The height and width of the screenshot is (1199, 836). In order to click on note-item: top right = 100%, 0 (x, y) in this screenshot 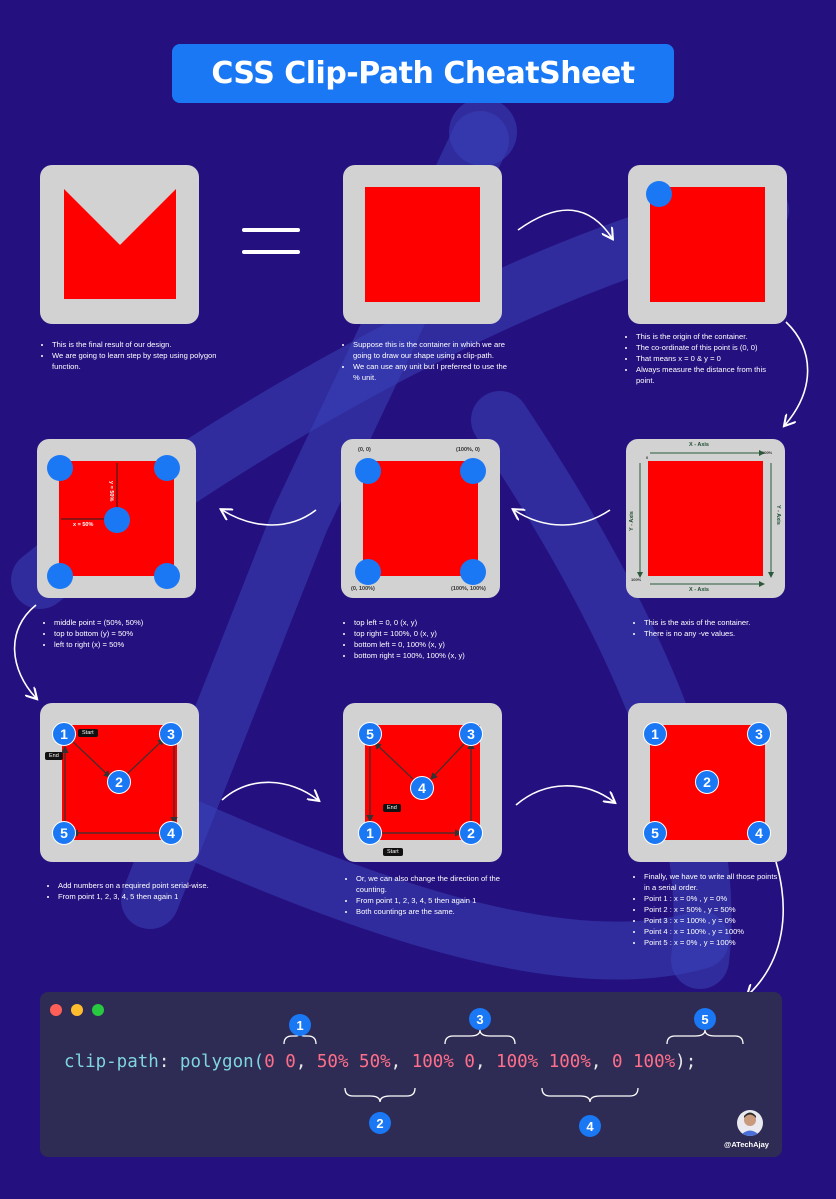, I will do `click(439, 633)`.